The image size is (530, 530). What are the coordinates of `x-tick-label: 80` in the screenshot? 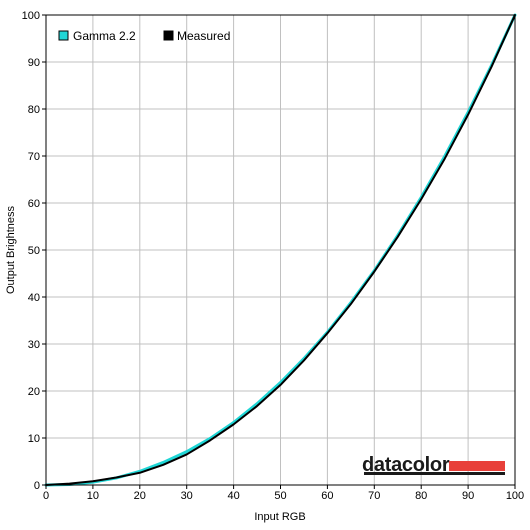 It's located at (421, 496).